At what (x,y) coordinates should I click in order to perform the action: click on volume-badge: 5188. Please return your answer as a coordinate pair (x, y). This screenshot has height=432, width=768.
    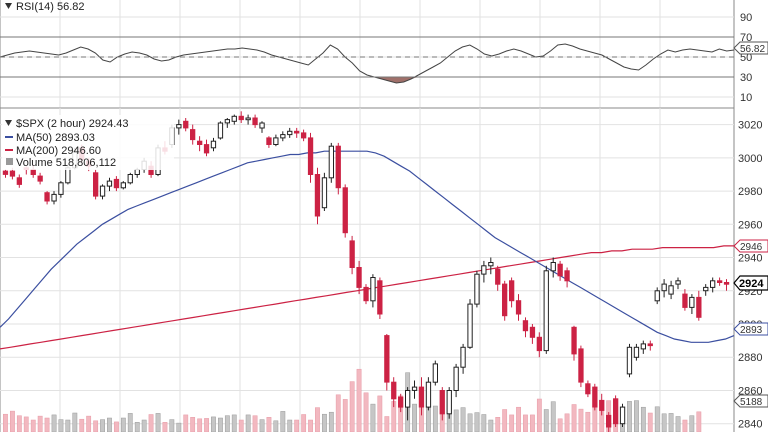
    Looking at the image, I should click on (750, 401).